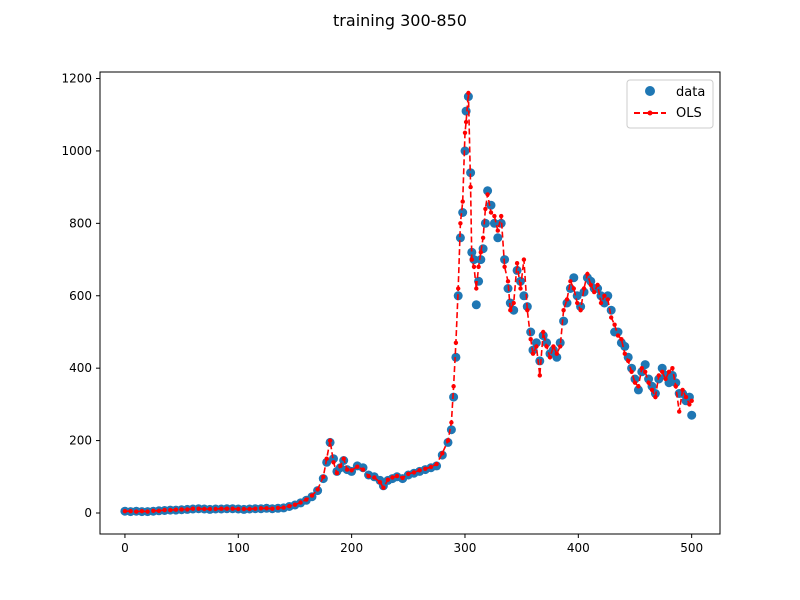 The height and width of the screenshot is (600, 800). Describe the element at coordinates (400, 20) in the screenshot. I see `chart-title: training 300-850` at that location.